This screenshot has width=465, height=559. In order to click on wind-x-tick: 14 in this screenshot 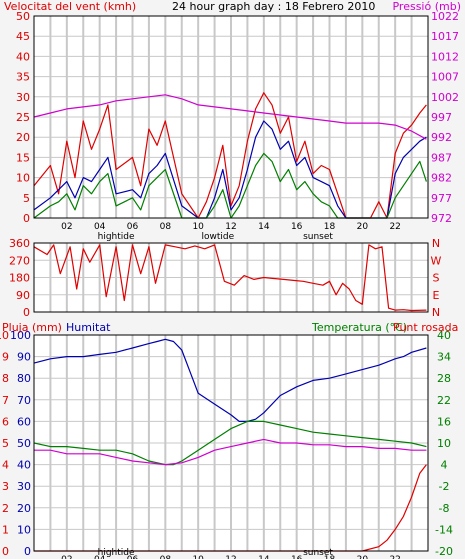, I will do `click(264, 227)`.